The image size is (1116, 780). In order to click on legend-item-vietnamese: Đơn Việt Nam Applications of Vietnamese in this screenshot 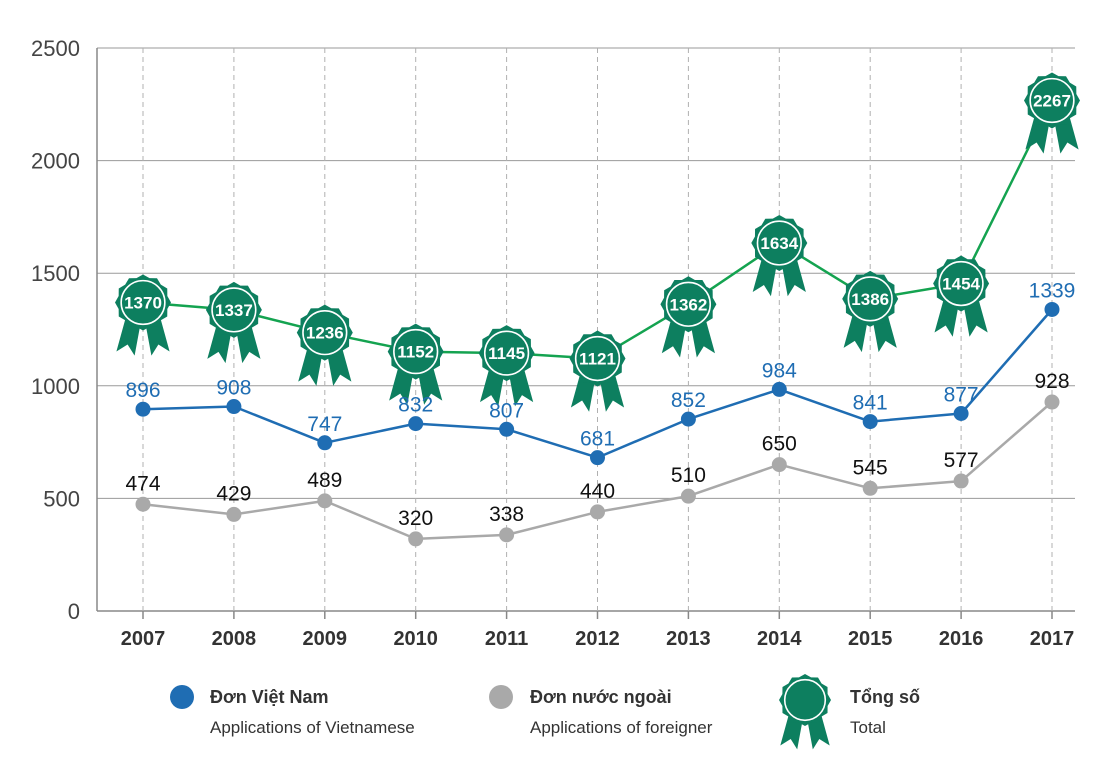, I will do `click(292, 711)`.